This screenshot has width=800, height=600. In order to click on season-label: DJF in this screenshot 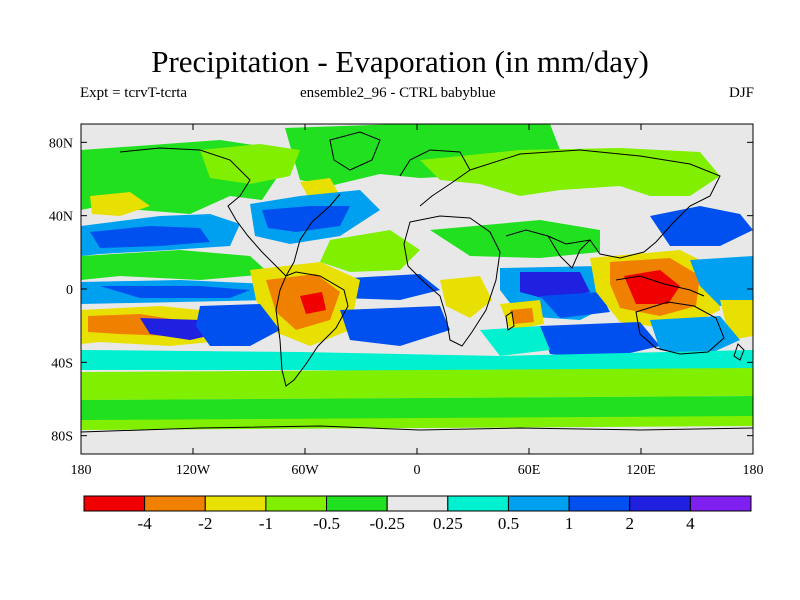, I will do `click(741, 93)`.